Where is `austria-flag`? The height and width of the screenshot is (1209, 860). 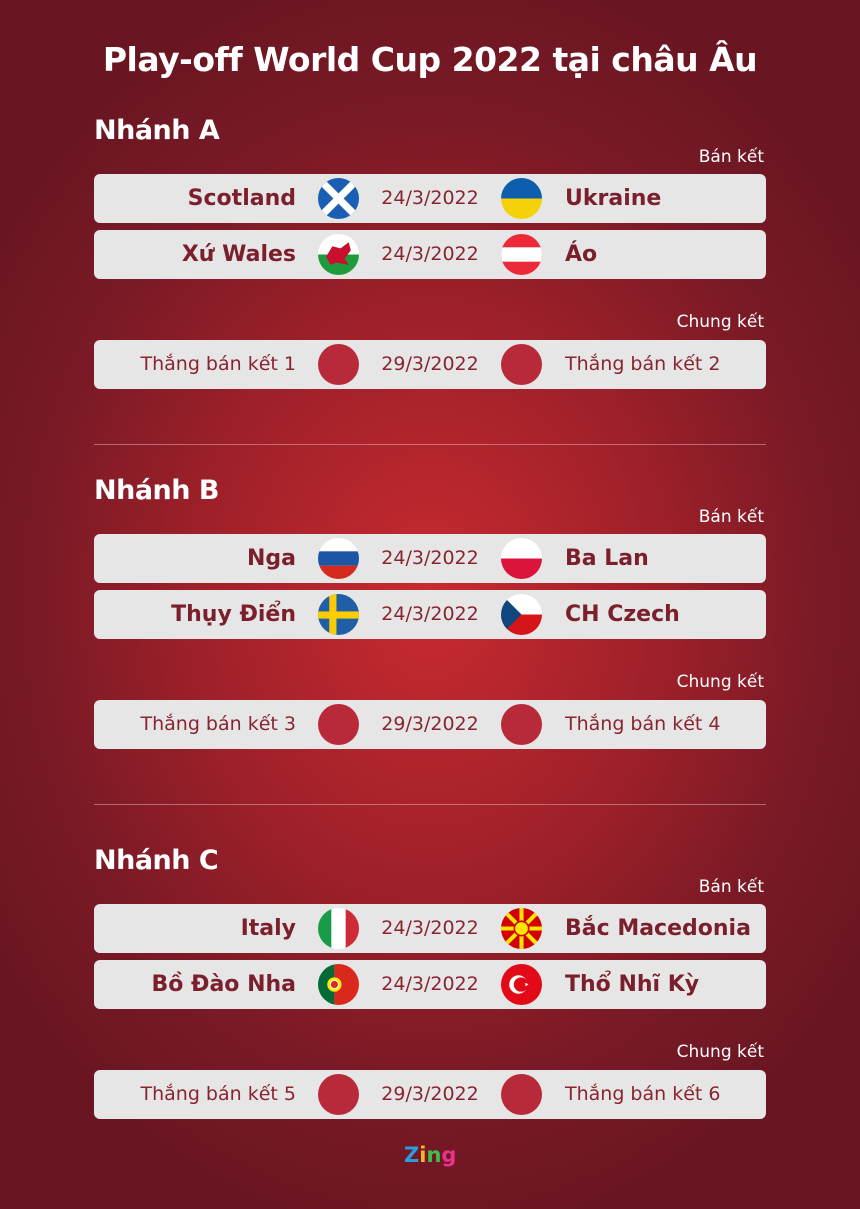
austria-flag is located at coordinates (521, 254).